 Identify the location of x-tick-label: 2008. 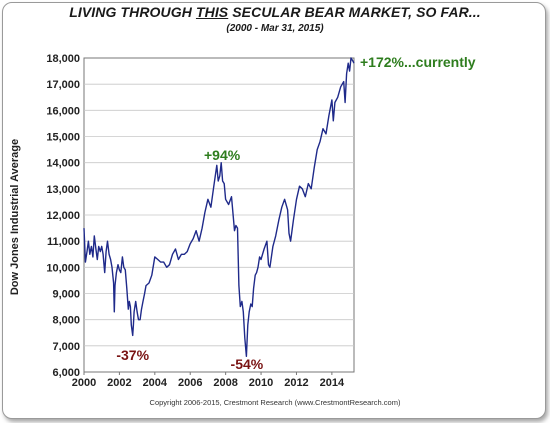
(225, 383).